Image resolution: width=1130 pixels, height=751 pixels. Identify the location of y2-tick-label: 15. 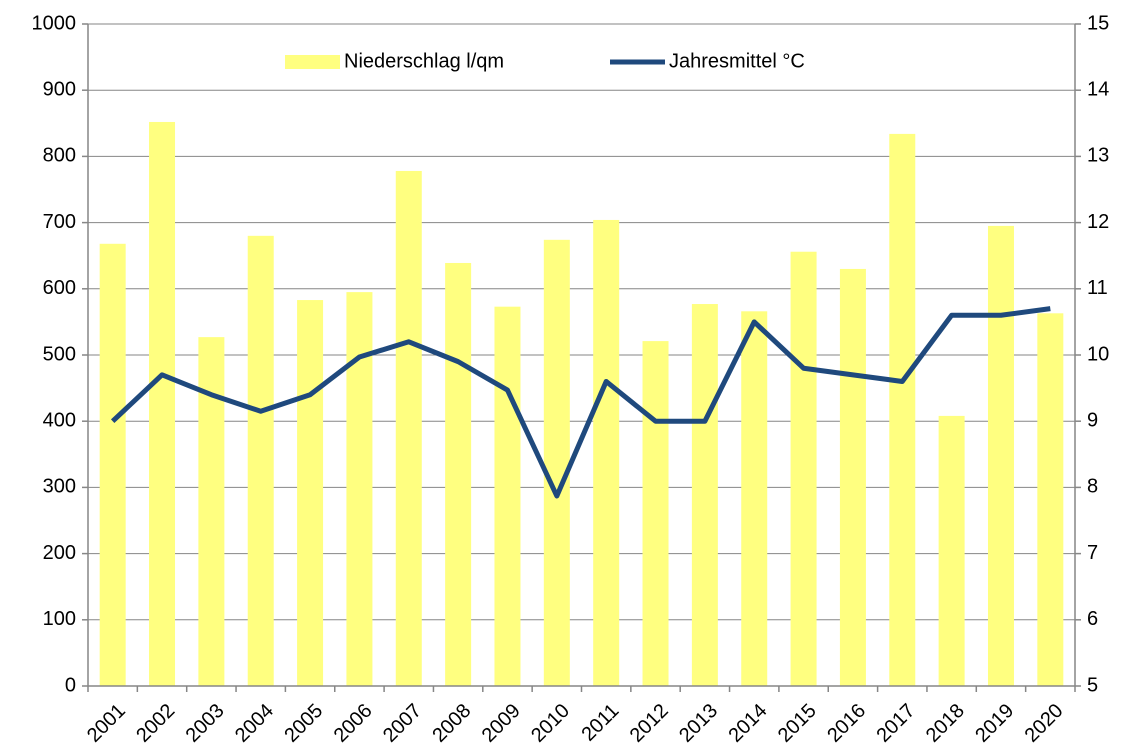
(1098, 23).